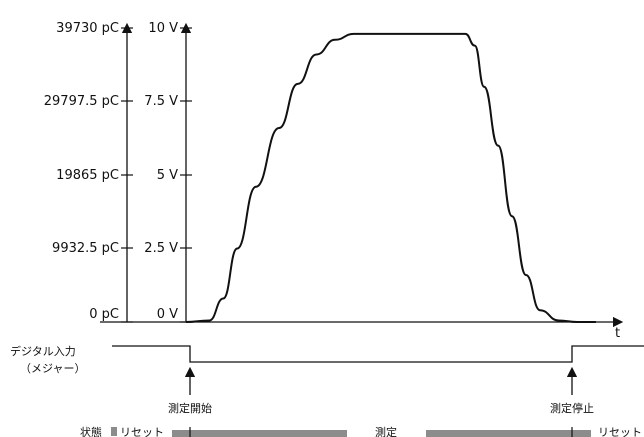 The width and height of the screenshot is (644, 437). Describe the element at coordinates (43, 351) in the screenshot. I see `digital-input-label: デジタル入力` at that location.